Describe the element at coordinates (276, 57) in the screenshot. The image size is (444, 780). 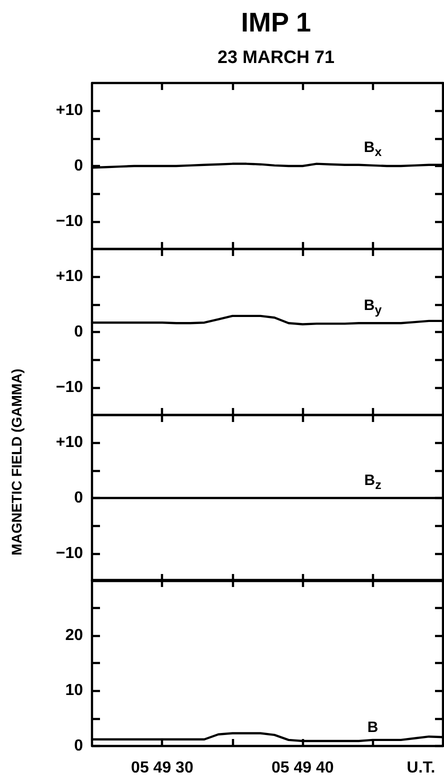
I see `chart-subtitle: 23 MARCH 71` at that location.